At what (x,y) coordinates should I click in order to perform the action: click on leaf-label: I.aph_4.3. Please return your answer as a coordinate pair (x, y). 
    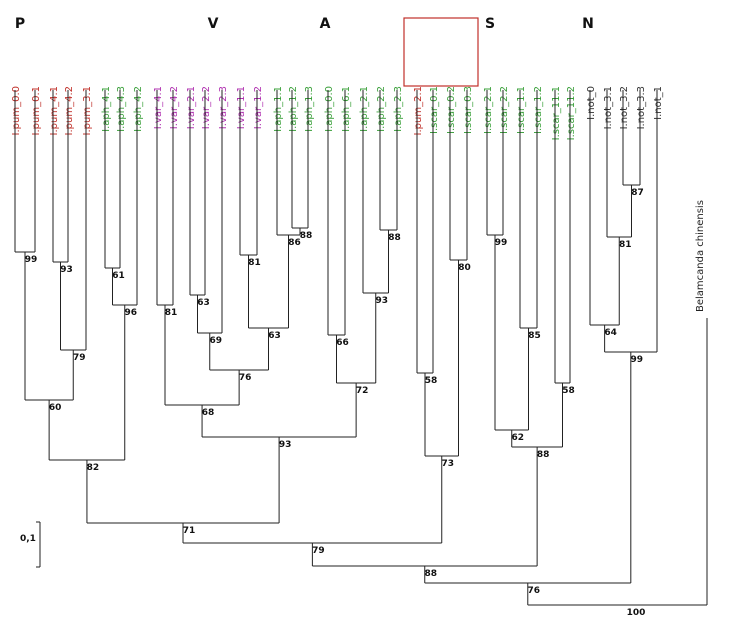
    Looking at the image, I should click on (121, 109).